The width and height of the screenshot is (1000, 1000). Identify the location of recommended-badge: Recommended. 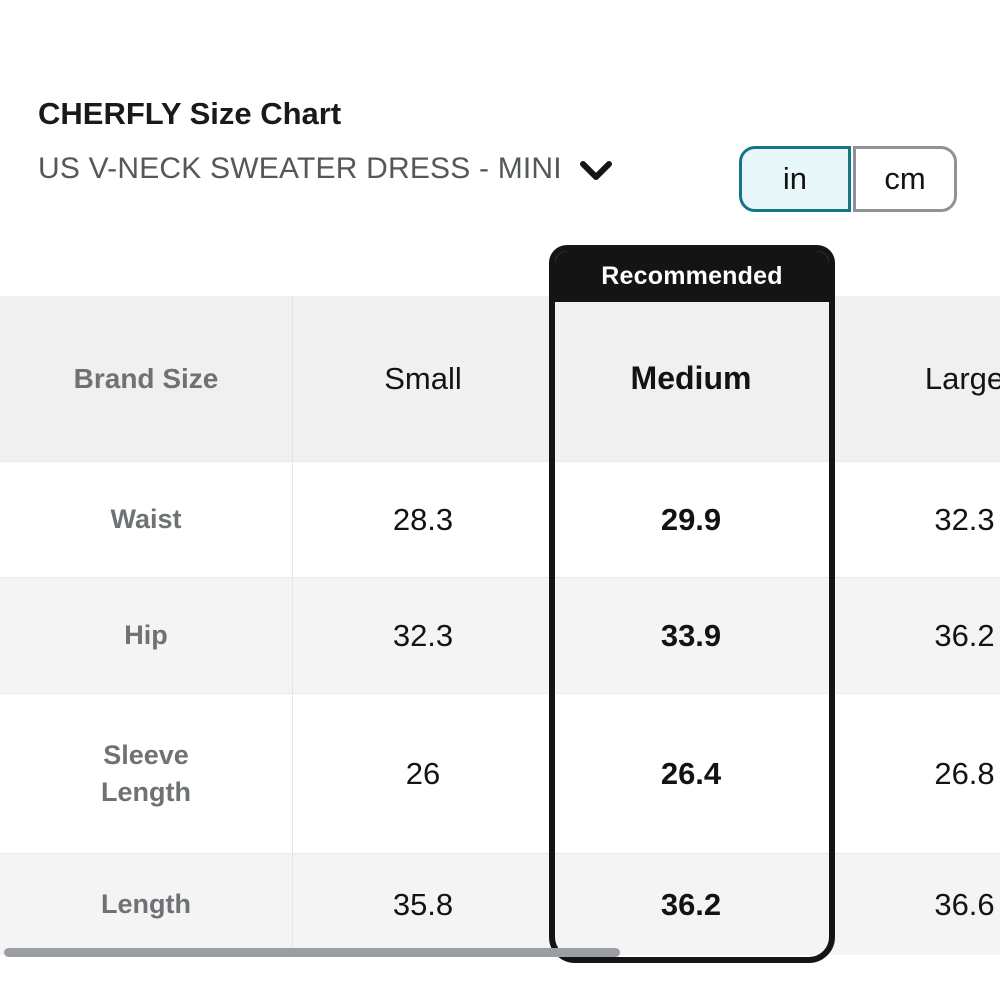
(692, 276).